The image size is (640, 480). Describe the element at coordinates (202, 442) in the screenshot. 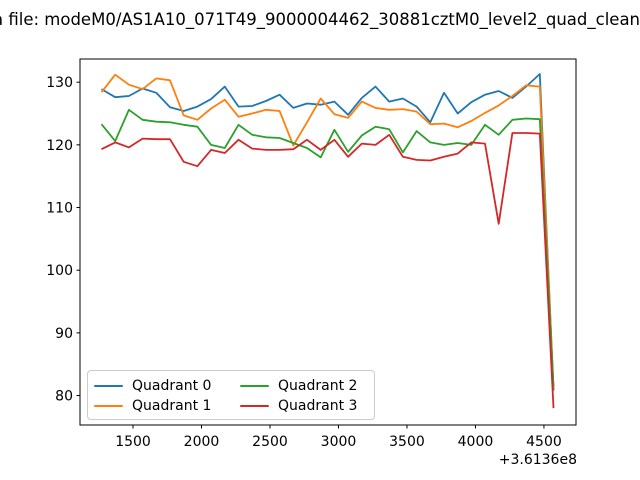

I see `x-tick-label: 2000` at that location.